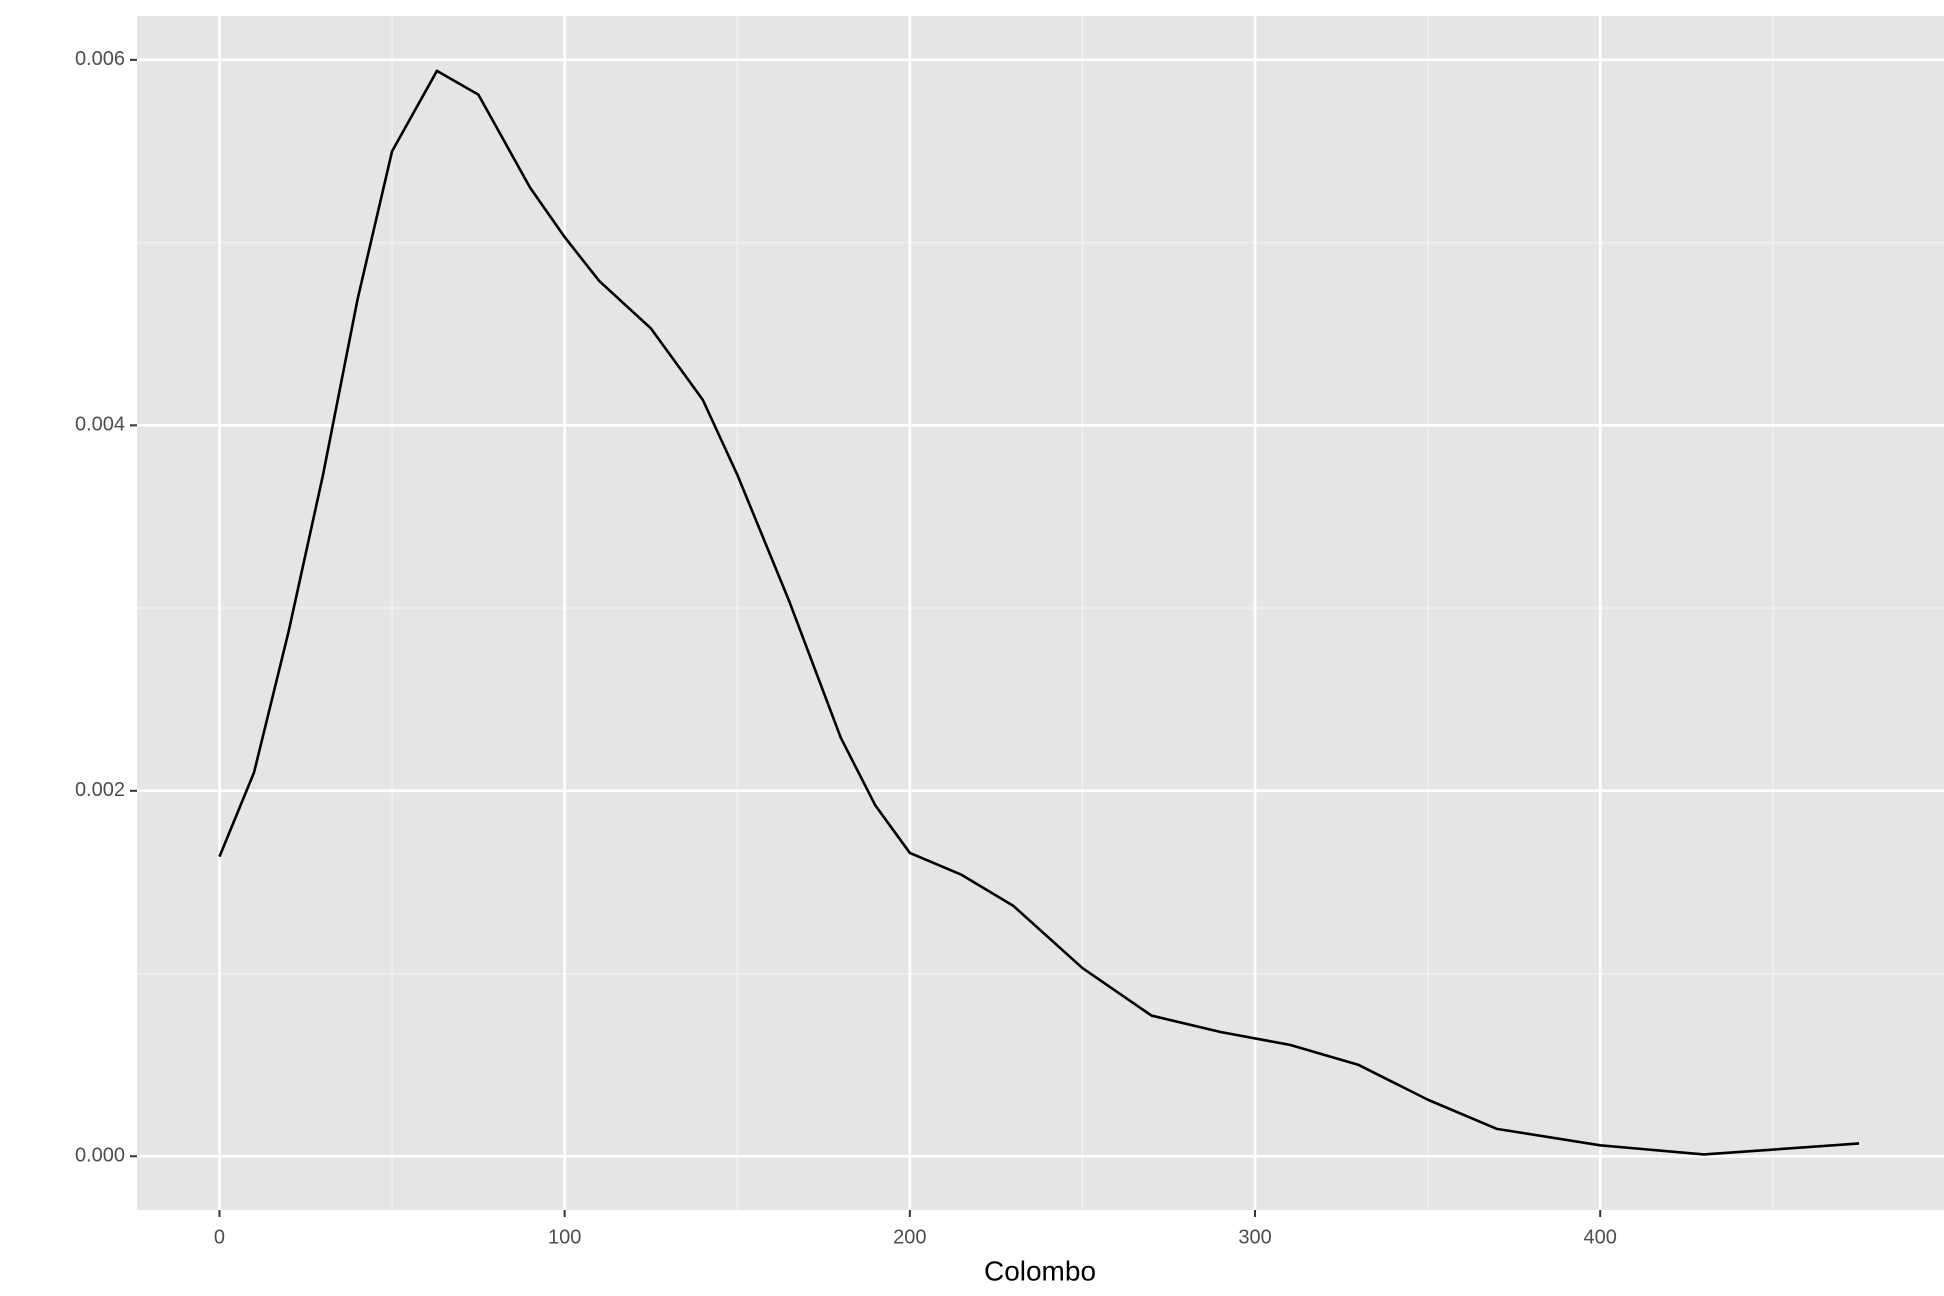 This screenshot has height=1296, width=1944. Describe the element at coordinates (100, 59) in the screenshot. I see `y-tick-label: 0.006` at that location.